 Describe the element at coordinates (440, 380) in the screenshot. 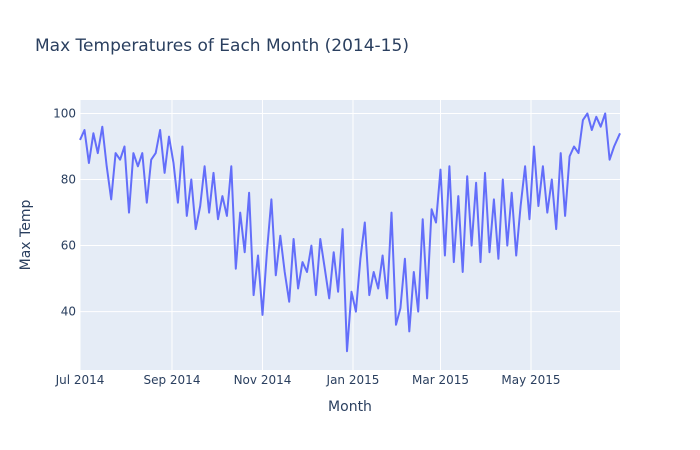

I see `x-tick-label: Mar 2015` at that location.